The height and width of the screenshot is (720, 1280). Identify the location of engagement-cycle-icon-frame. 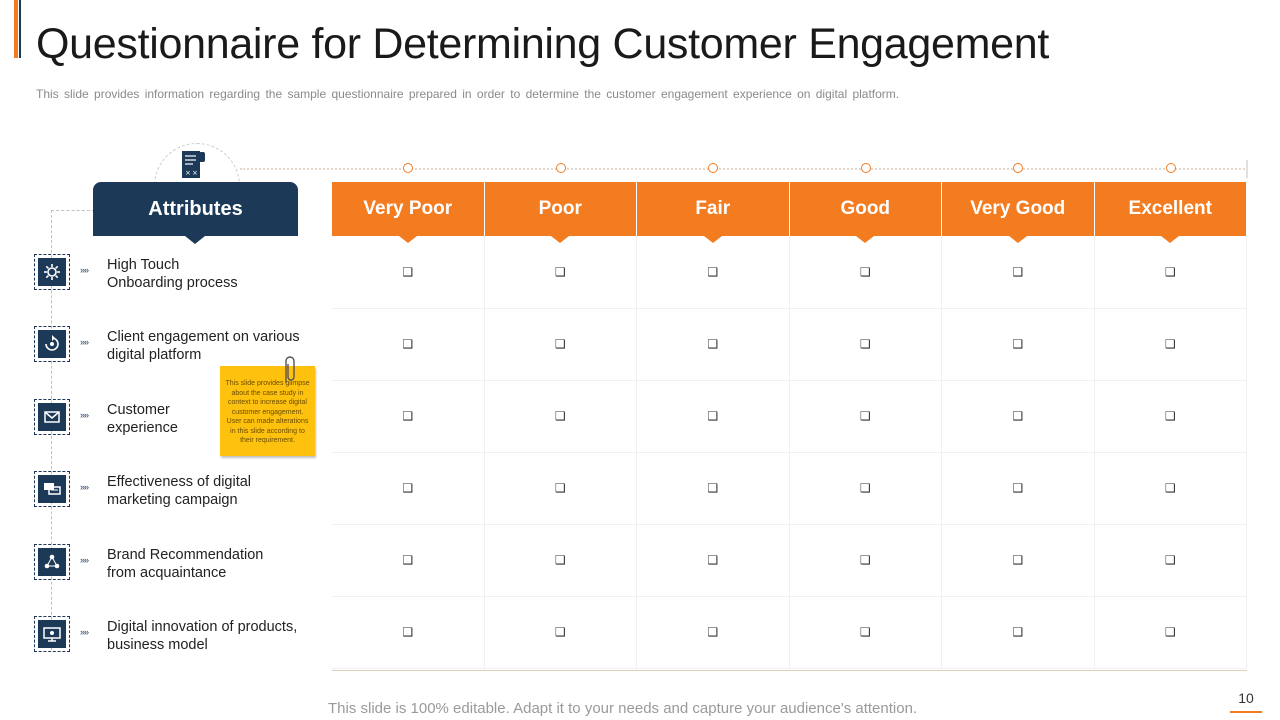
(52, 344).